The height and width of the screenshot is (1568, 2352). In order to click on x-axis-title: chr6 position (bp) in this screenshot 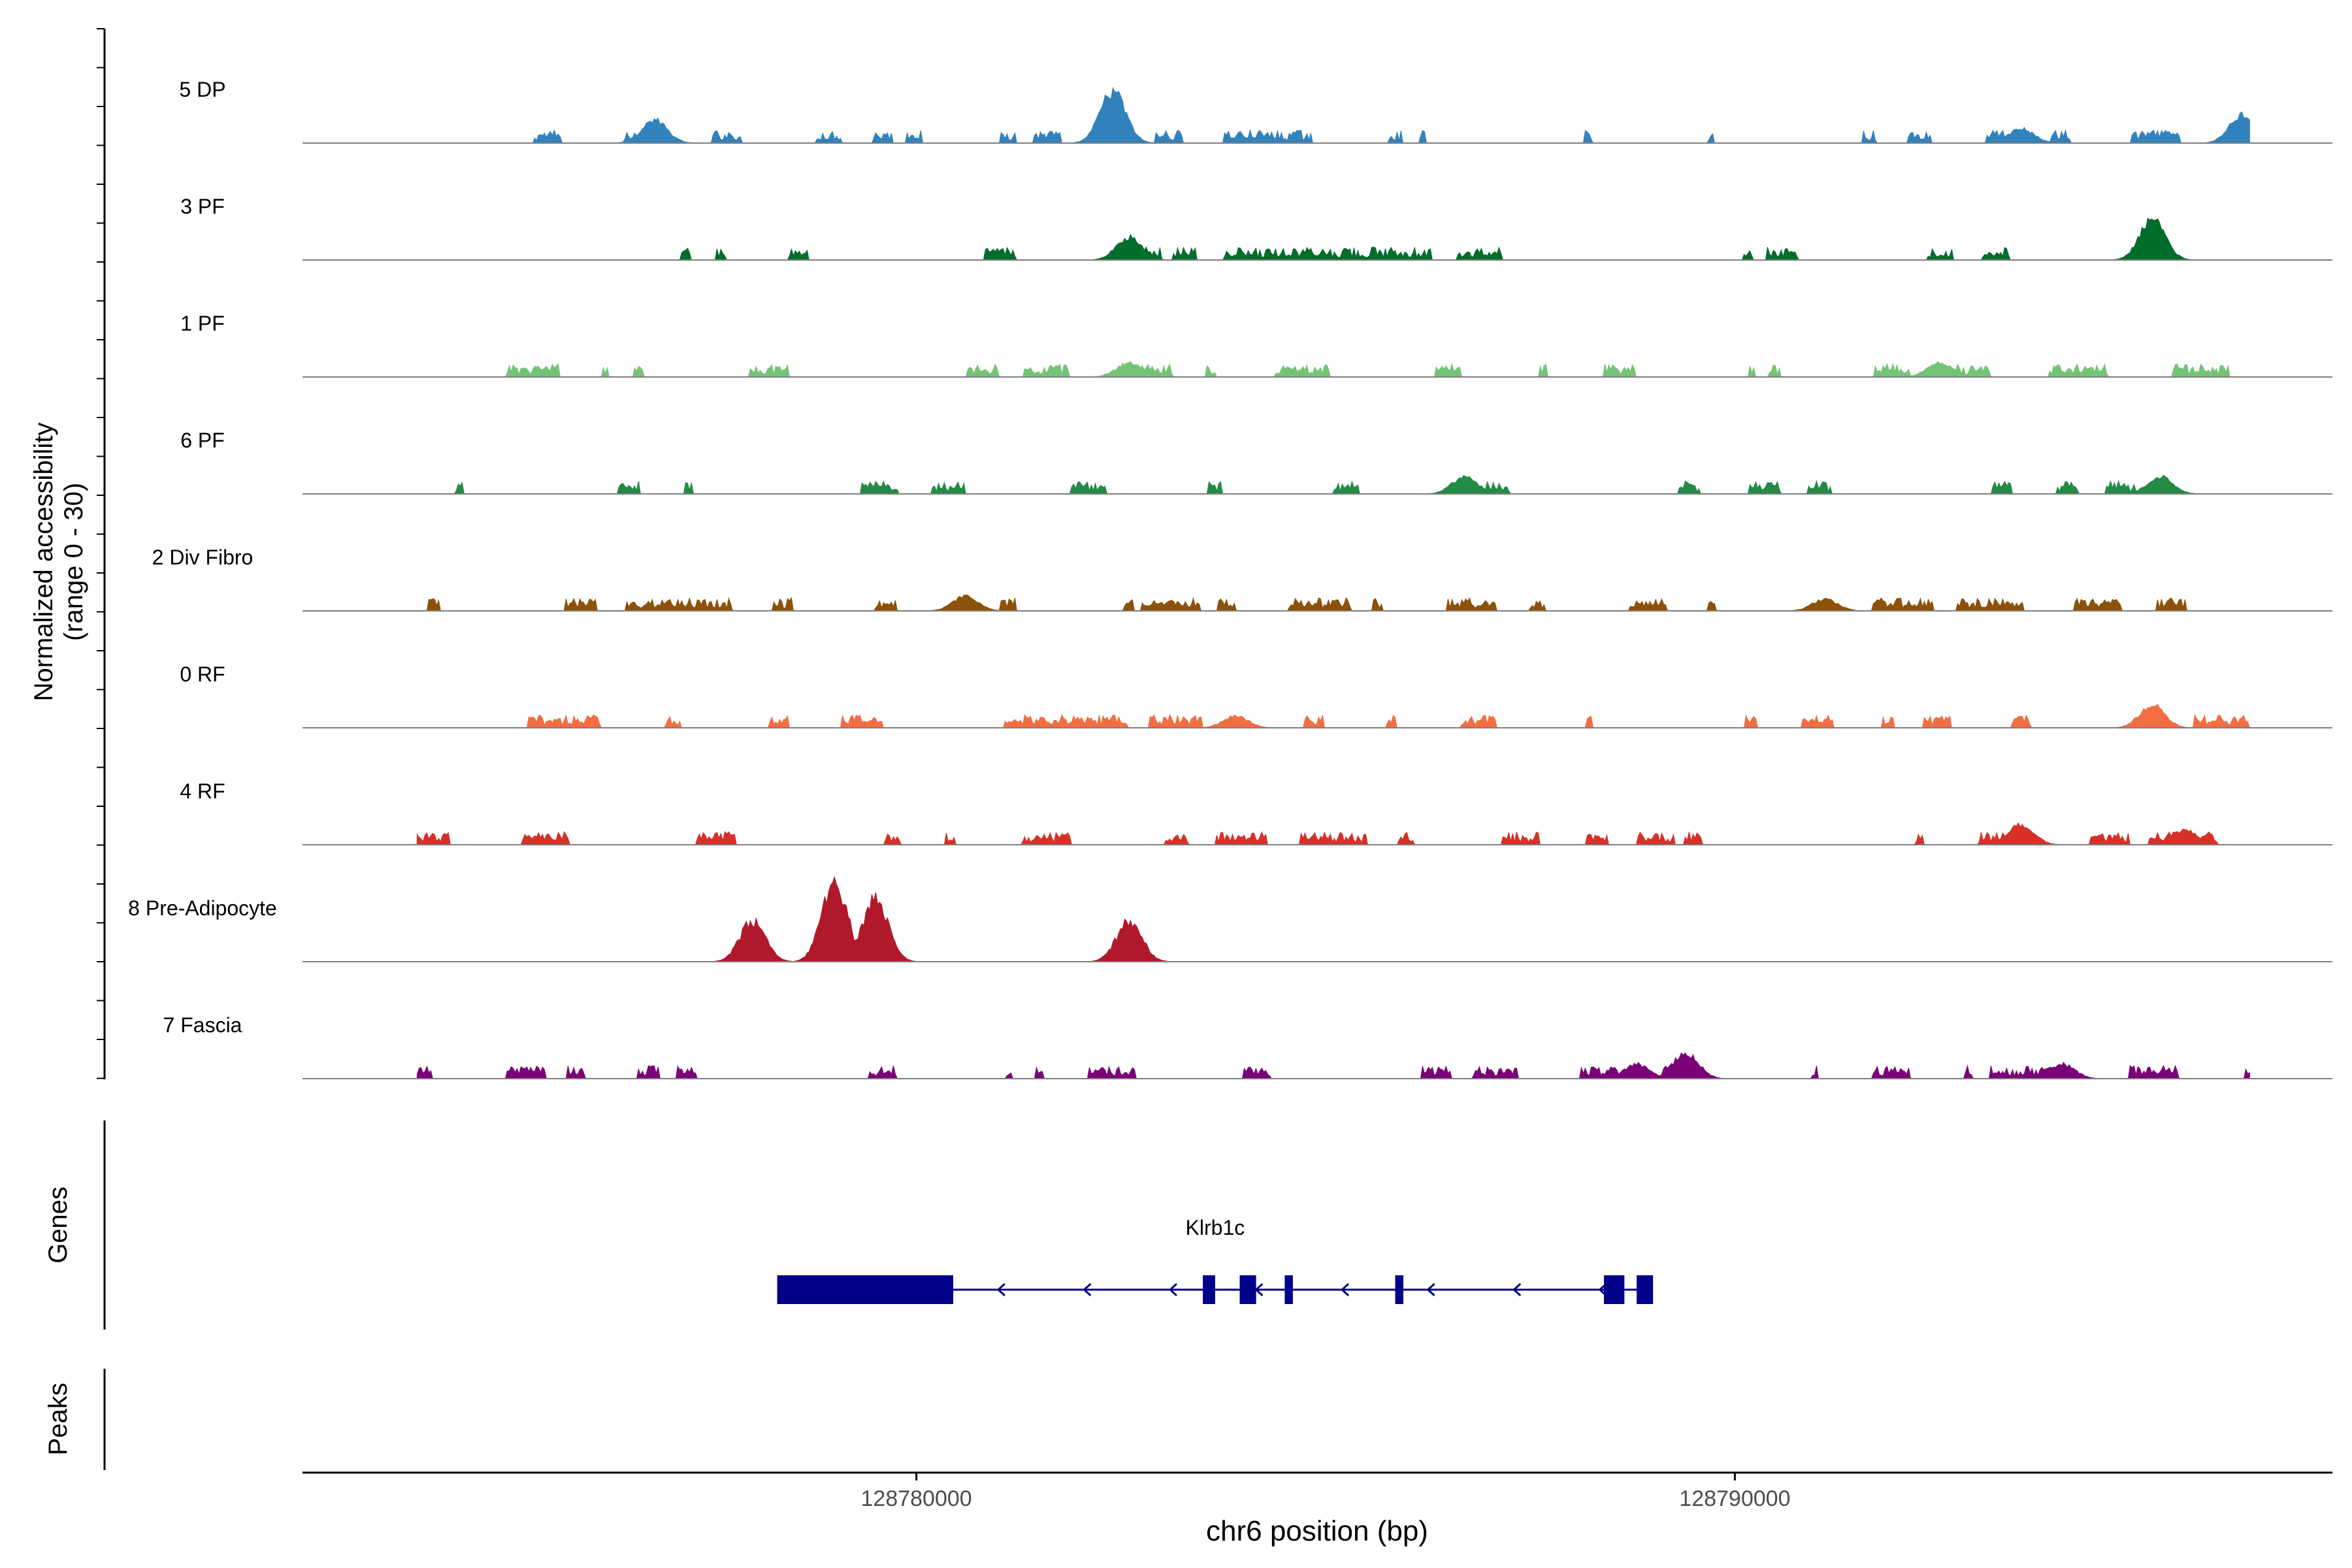, I will do `click(1317, 1531)`.